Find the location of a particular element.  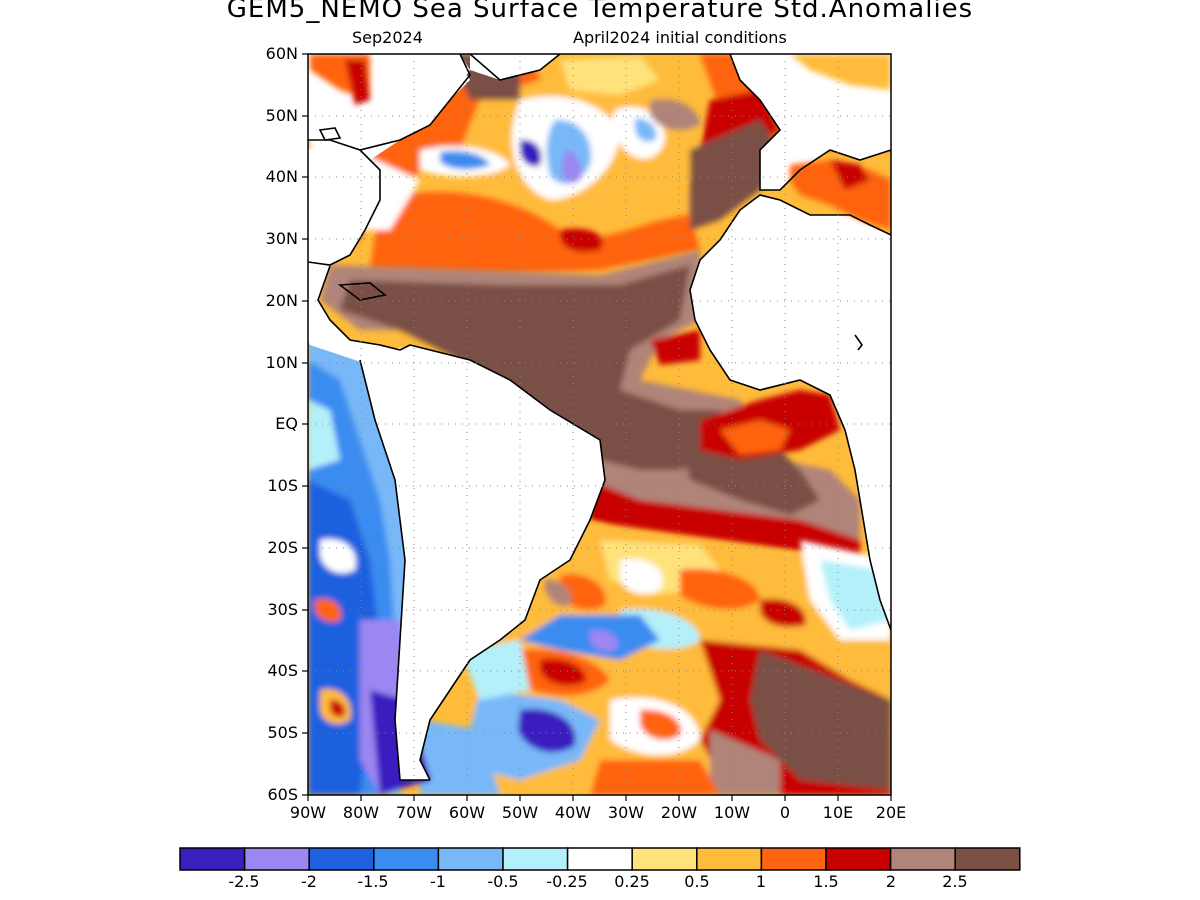

initial-conditions-label: April2024 initial conditions is located at coordinates (680, 37).